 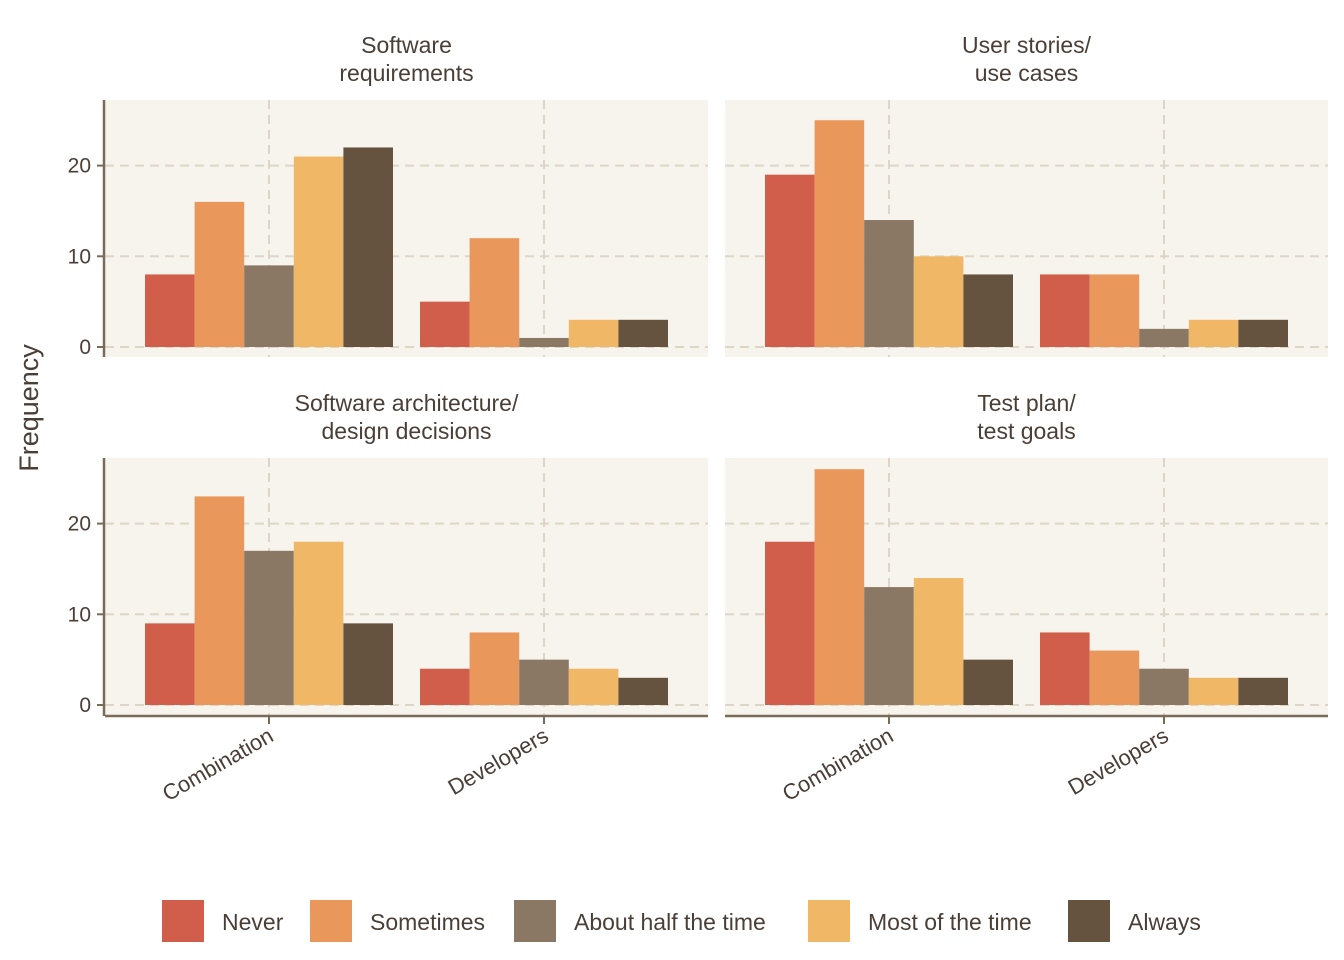 I want to click on legend-label: Sometimes, so click(x=427, y=922).